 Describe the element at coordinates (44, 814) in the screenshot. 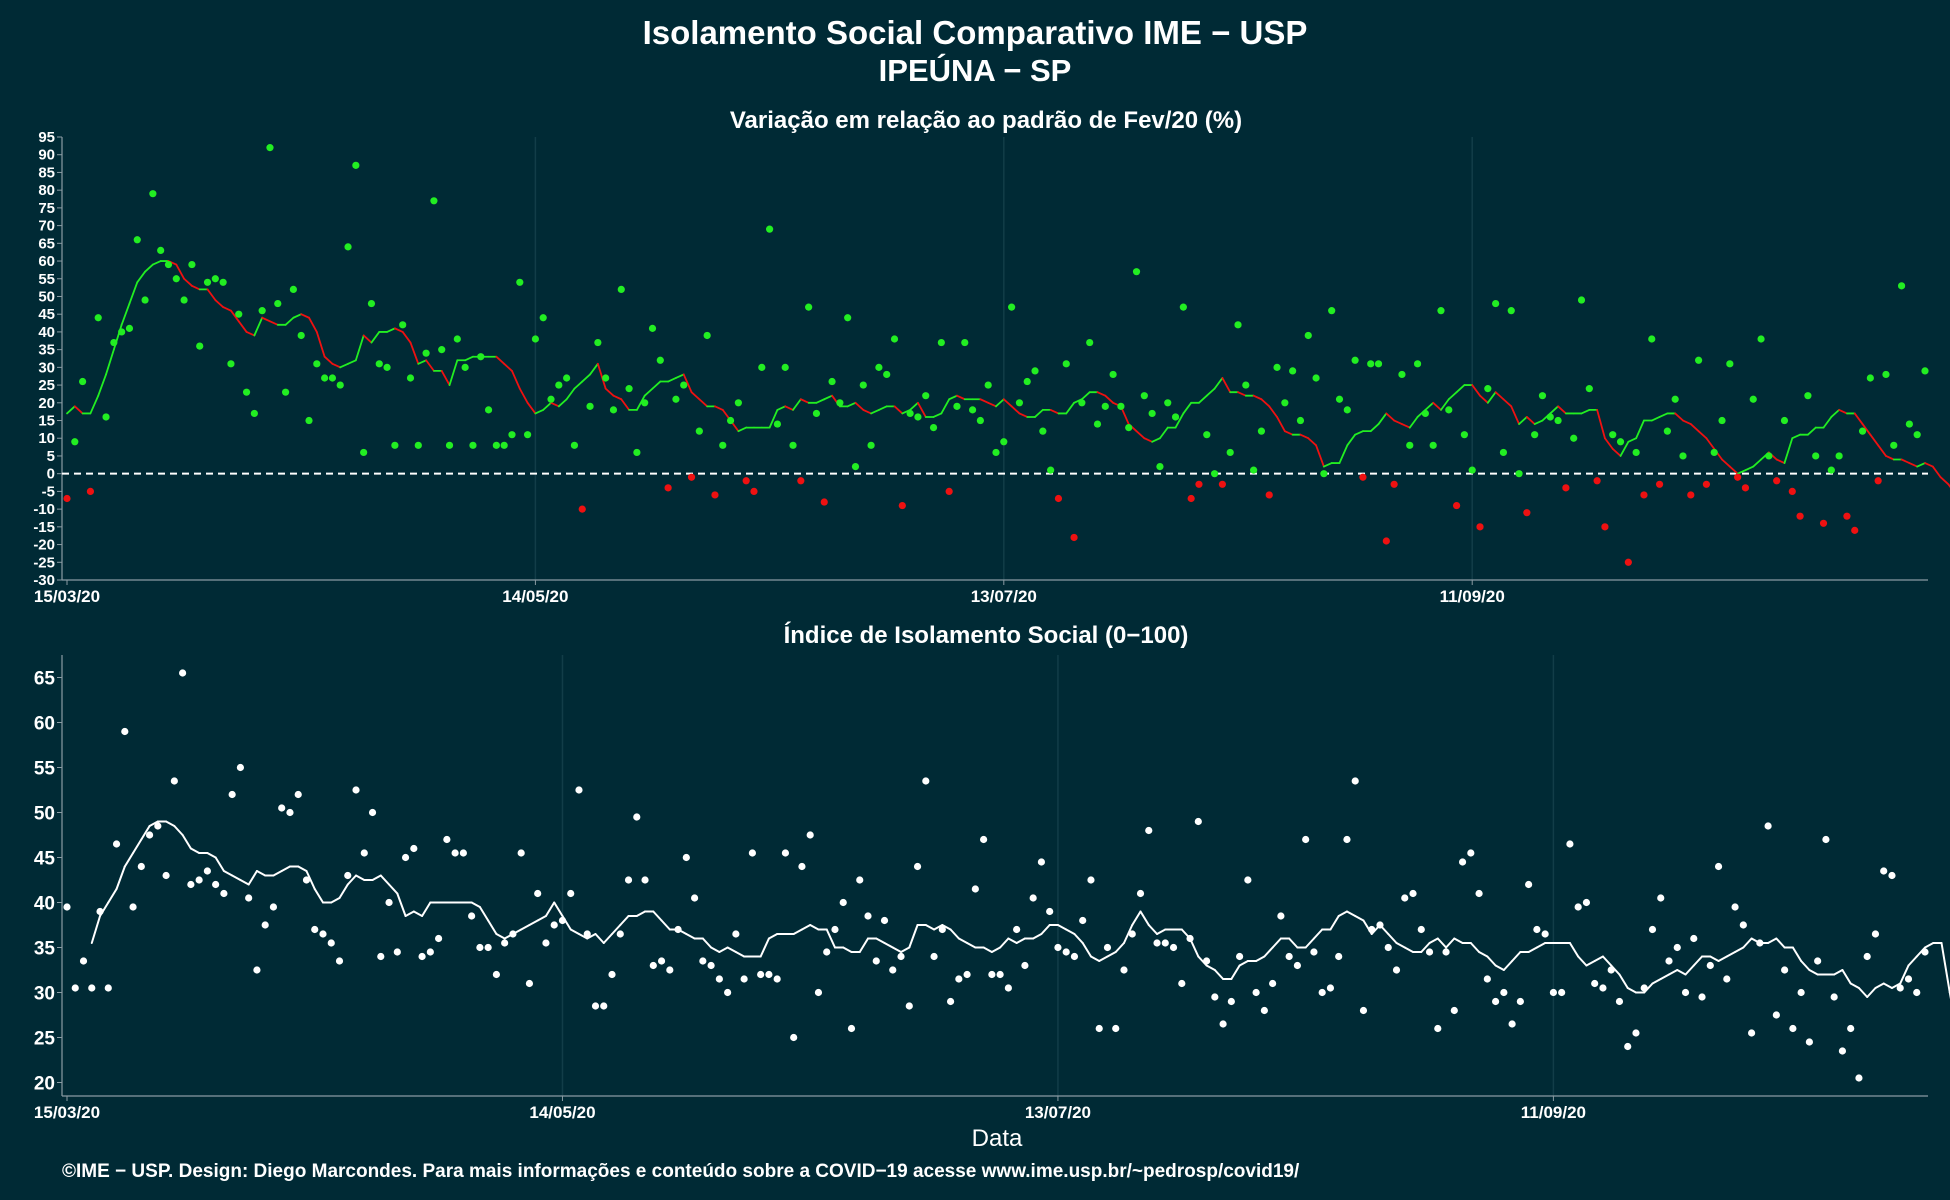

I see `y-tick-label: 50` at that location.